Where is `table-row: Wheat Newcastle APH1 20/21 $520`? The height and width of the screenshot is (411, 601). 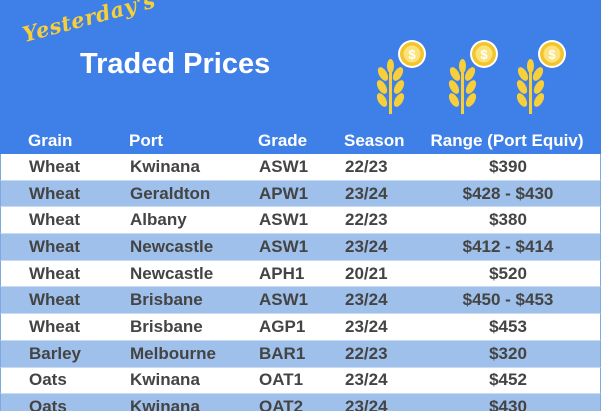 table-row: Wheat Newcastle APH1 20/21 $520 is located at coordinates (300, 274).